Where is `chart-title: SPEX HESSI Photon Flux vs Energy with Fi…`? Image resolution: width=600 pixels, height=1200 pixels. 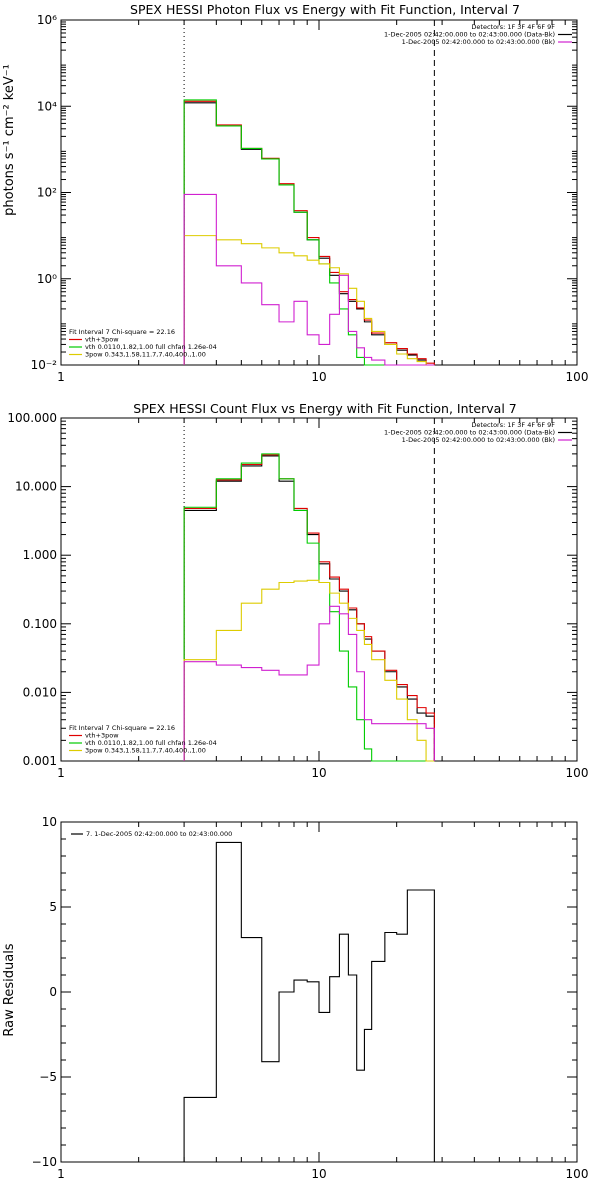 chart-title: SPEX HESSI Photon Flux vs Energy with Fi… is located at coordinates (325, 9).